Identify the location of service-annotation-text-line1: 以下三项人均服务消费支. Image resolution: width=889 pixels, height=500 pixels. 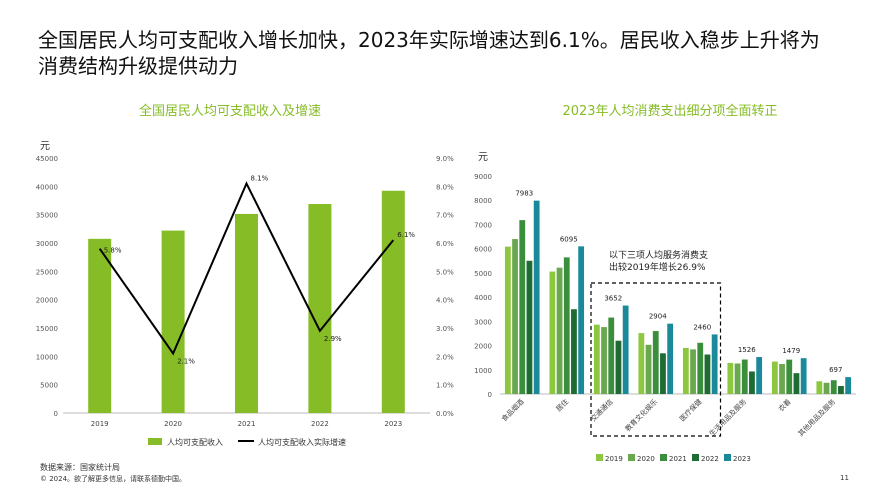
(658, 255).